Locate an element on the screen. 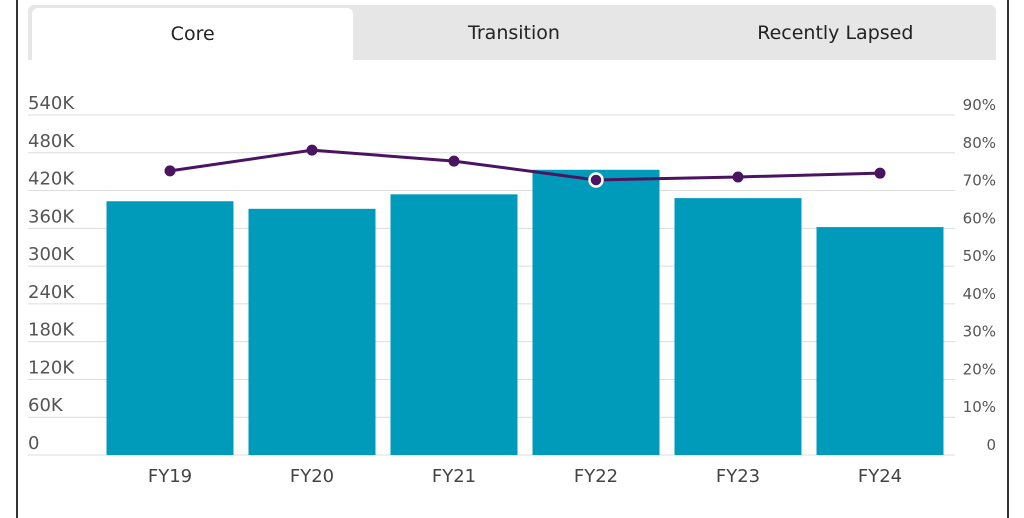 This screenshot has height=518, width=1024. left-axis-tick: 360K is located at coordinates (51, 216).